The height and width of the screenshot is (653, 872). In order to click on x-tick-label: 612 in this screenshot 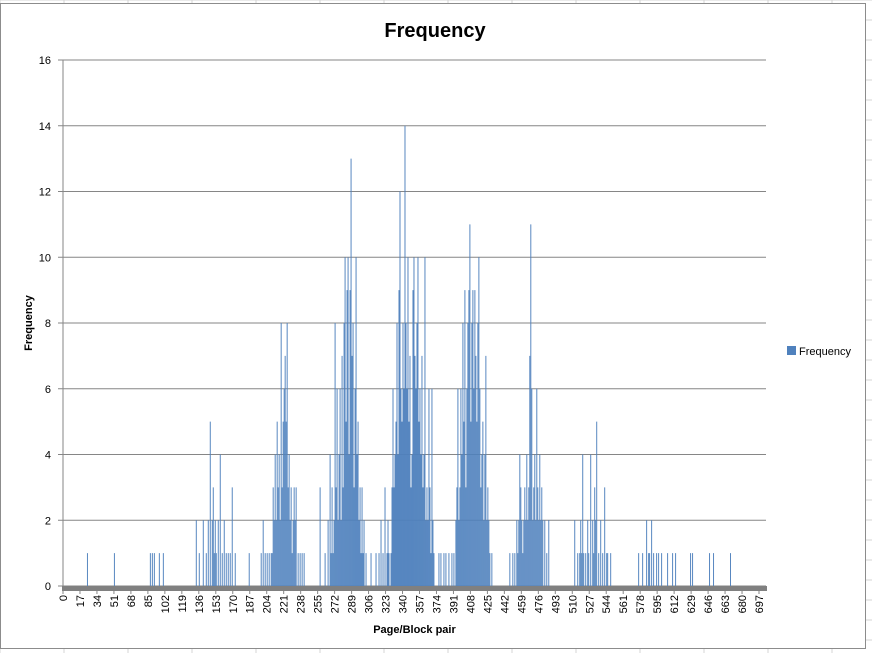, I will do `click(675, 604)`.